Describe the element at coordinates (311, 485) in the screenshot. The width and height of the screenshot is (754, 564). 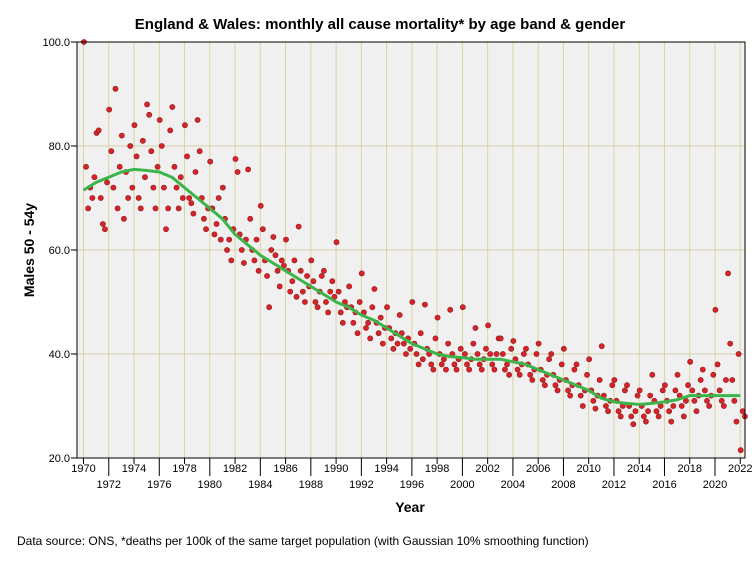
I see `x-tick-label: 1988` at that location.